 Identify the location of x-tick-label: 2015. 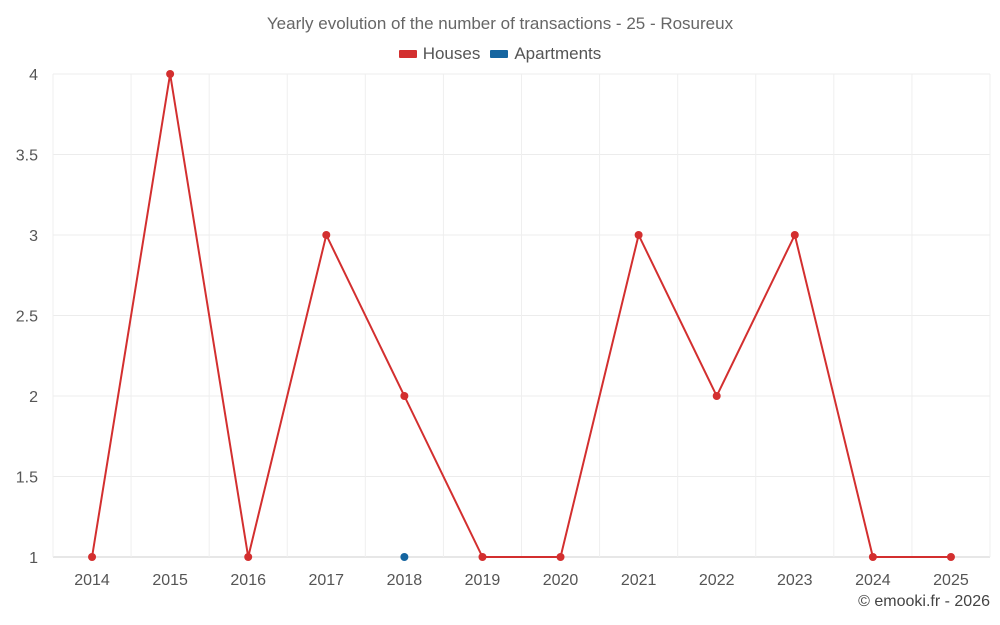
(170, 580).